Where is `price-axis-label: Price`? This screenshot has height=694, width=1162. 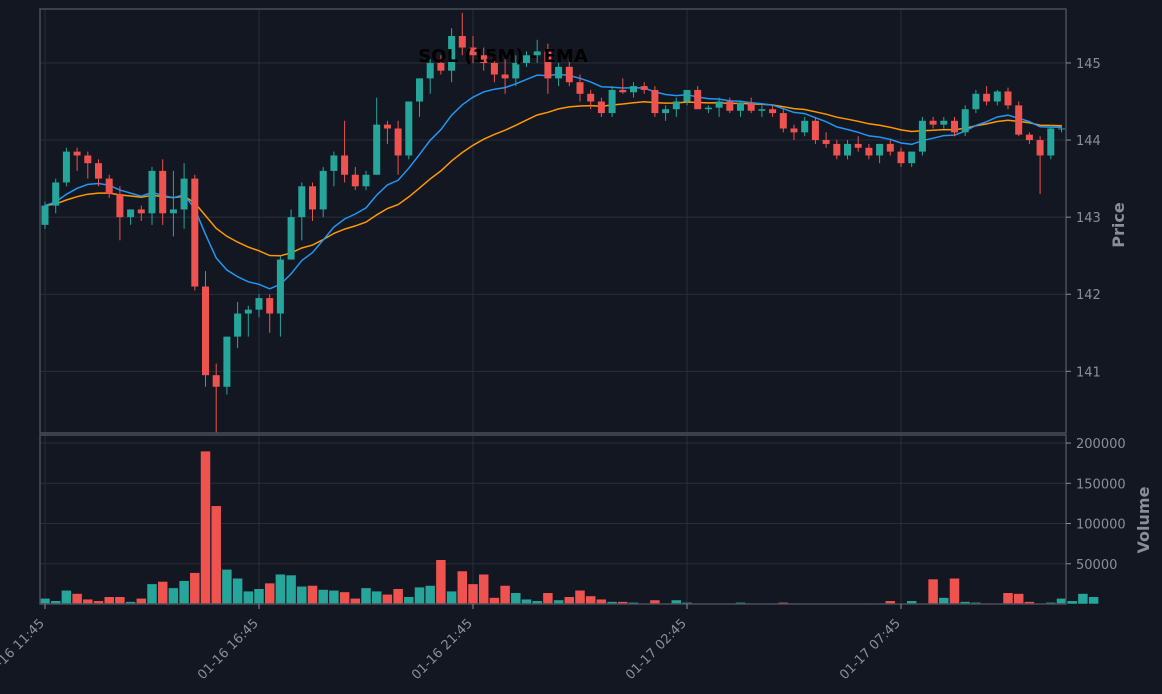
price-axis-label: Price is located at coordinates (1118, 225).